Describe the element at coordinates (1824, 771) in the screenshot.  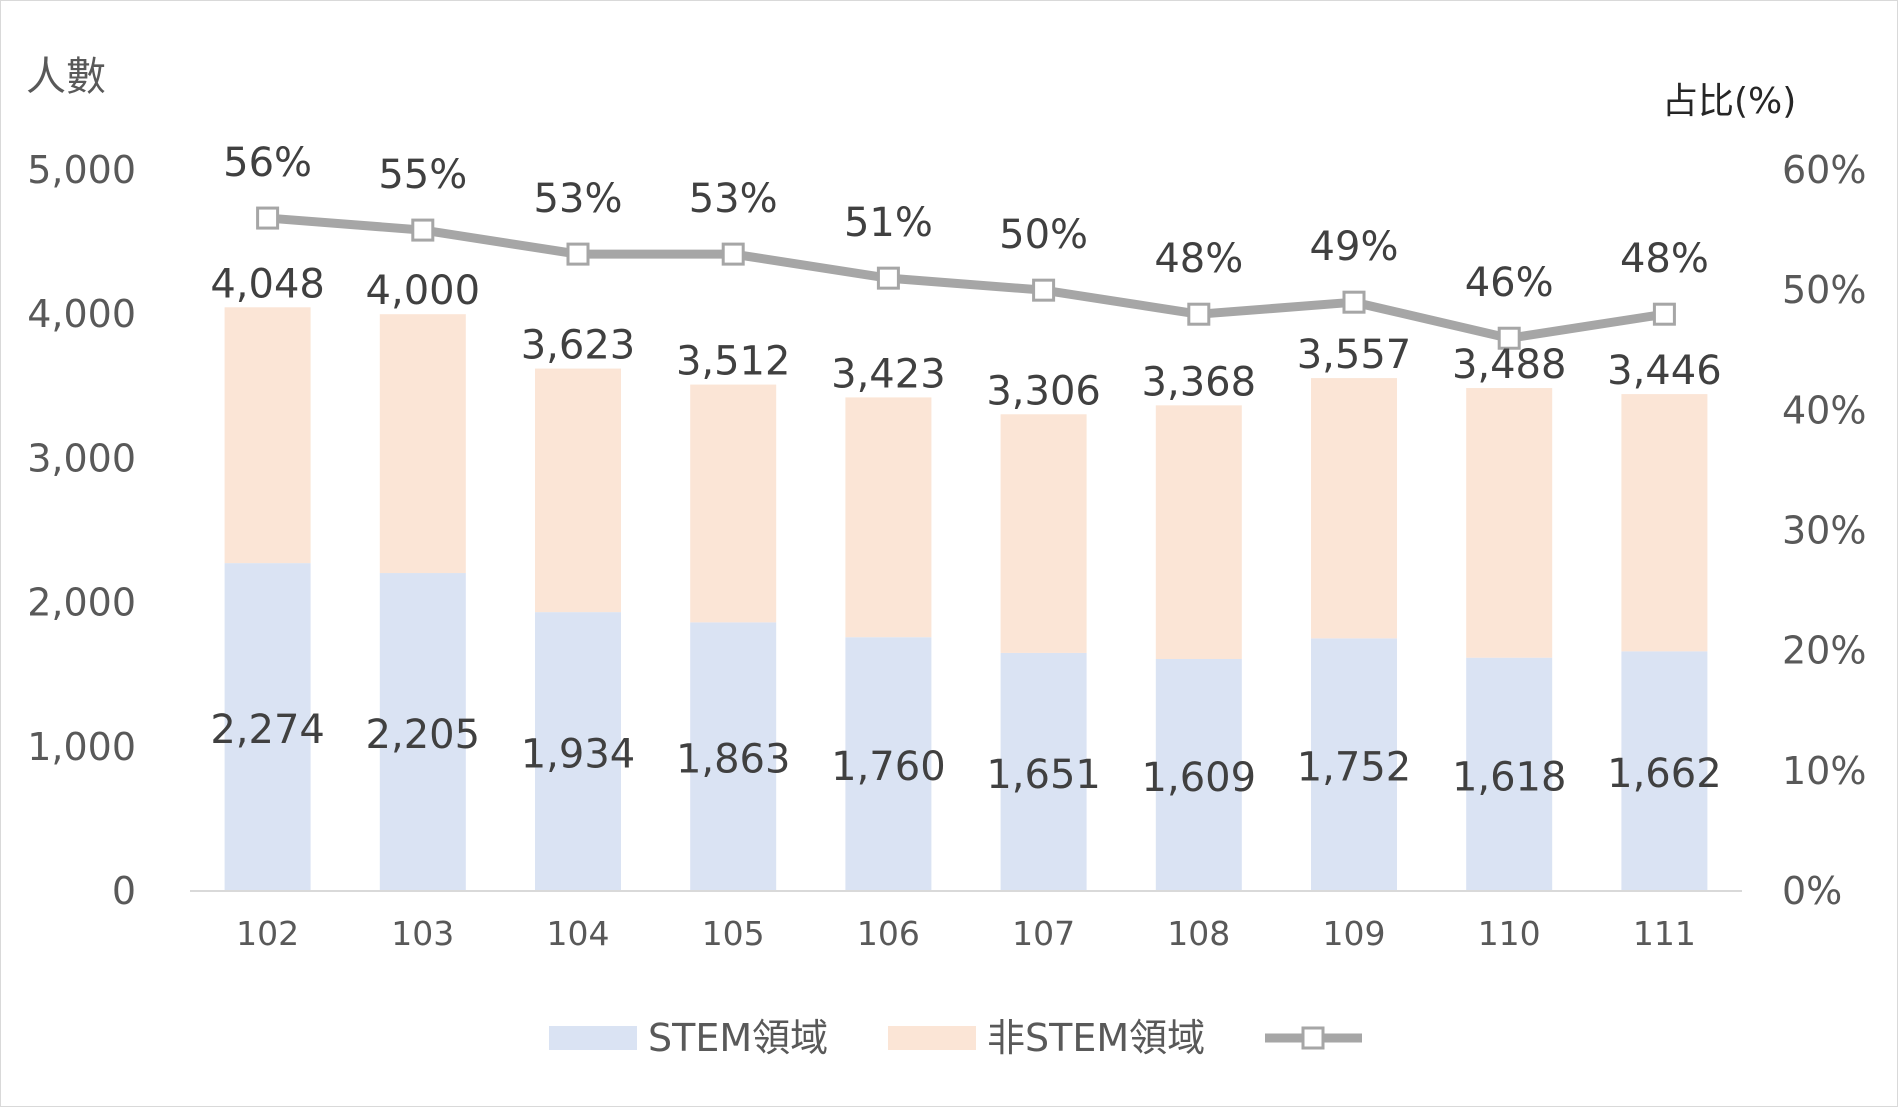
I see `y-right-tick-label: 10%` at that location.